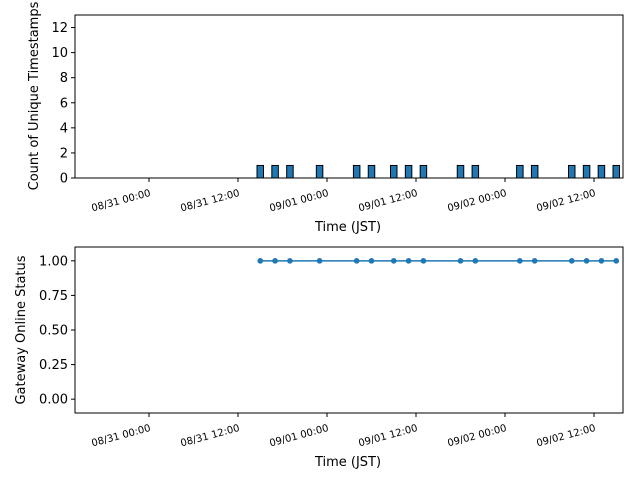  What do you see at coordinates (53, 400) in the screenshot?
I see `y-tick-label: 0.00` at bounding box center [53, 400].